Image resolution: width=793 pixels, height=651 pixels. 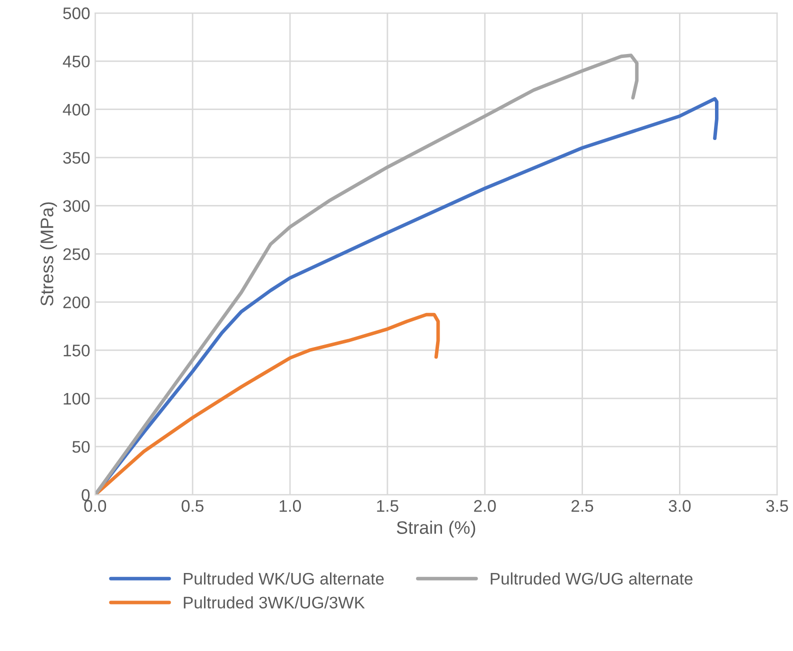 I want to click on x-tick-label: 0.0, so click(x=95, y=506).